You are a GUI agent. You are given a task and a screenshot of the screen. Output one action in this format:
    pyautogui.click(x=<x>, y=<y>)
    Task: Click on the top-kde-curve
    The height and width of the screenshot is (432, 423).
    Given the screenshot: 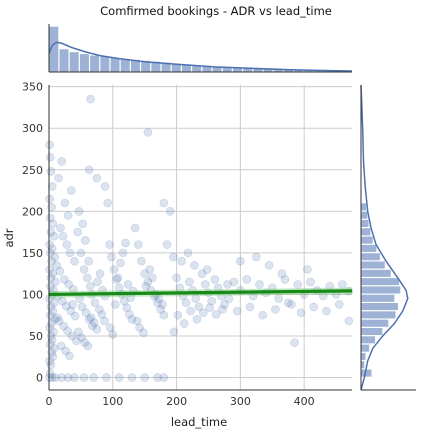 What is the action you would take?
    pyautogui.click(x=200, y=56)
    